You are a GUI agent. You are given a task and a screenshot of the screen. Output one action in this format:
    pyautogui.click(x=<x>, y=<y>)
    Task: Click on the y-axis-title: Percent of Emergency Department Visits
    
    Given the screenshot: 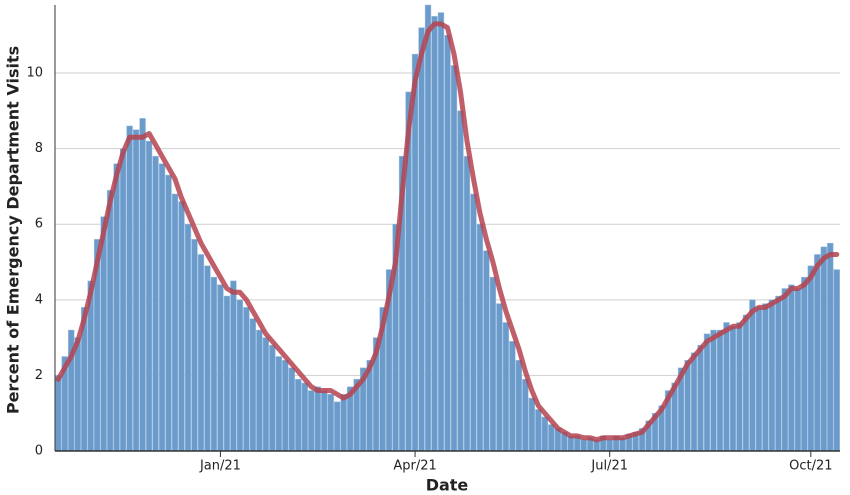 What is the action you would take?
    pyautogui.click(x=13, y=230)
    